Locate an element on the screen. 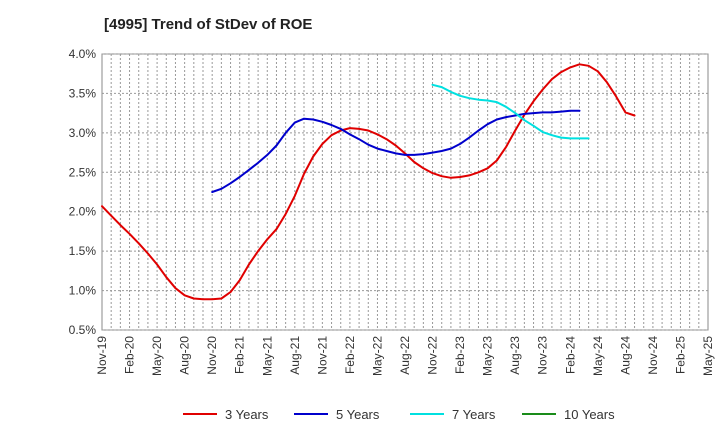 This screenshot has width=720, height=440. x-tick-label: Aug-21 is located at coordinates (295, 355).